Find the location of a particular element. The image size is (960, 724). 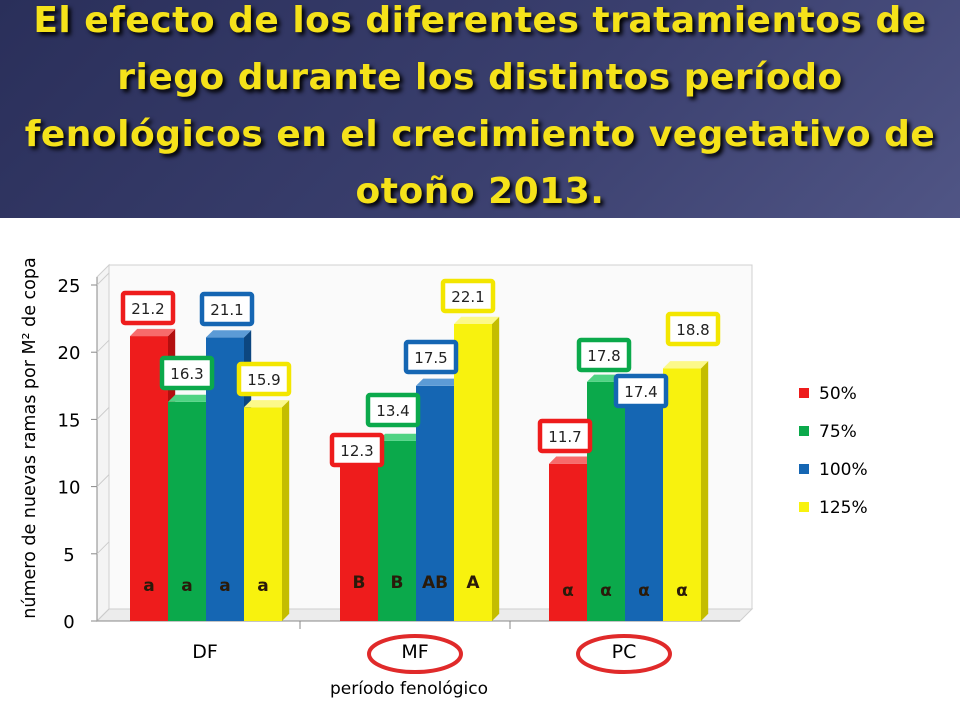

data-label: 13.4 is located at coordinates (392, 411).